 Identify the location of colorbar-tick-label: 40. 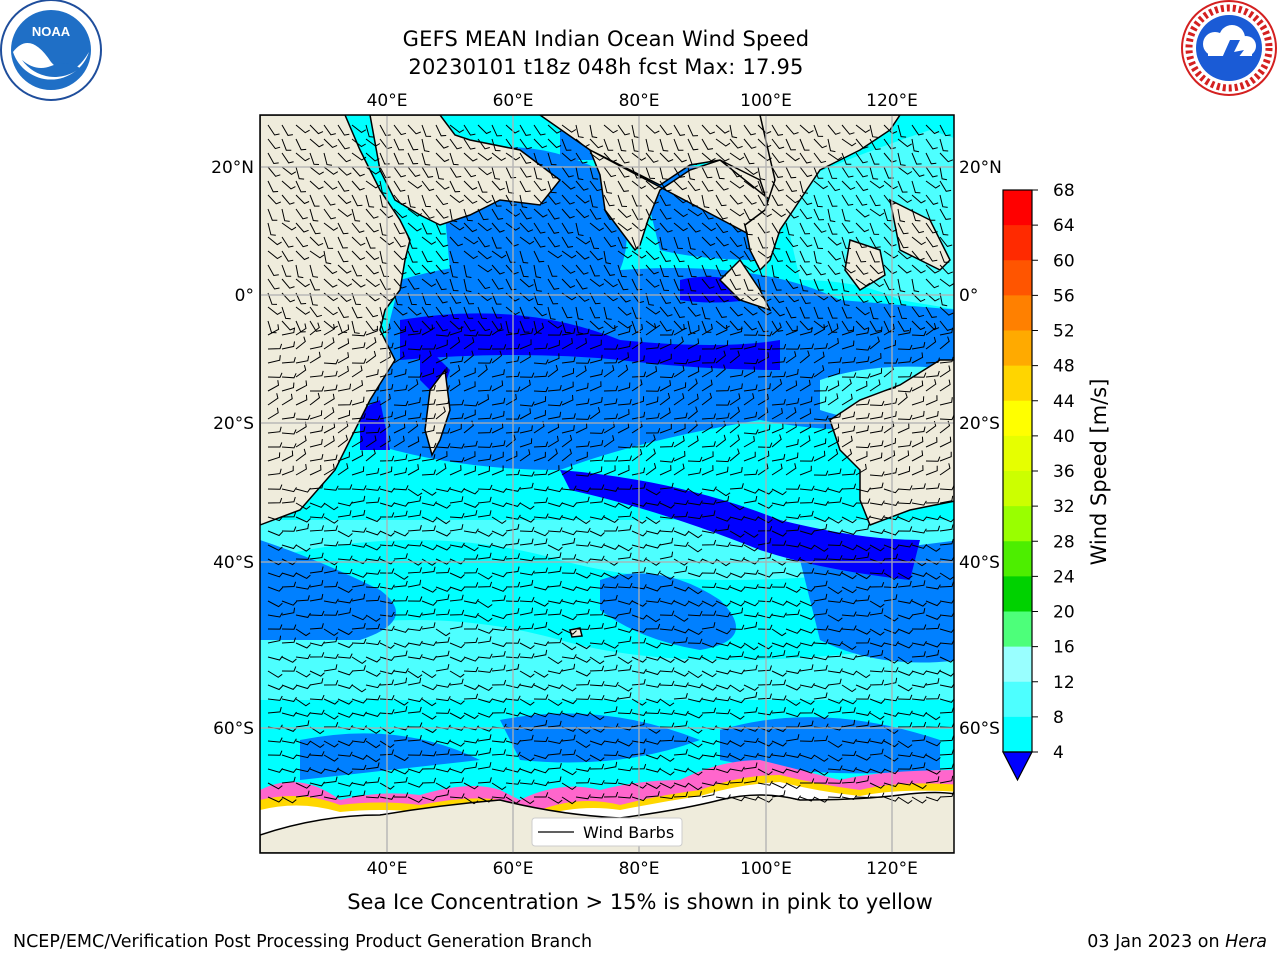
(1064, 437).